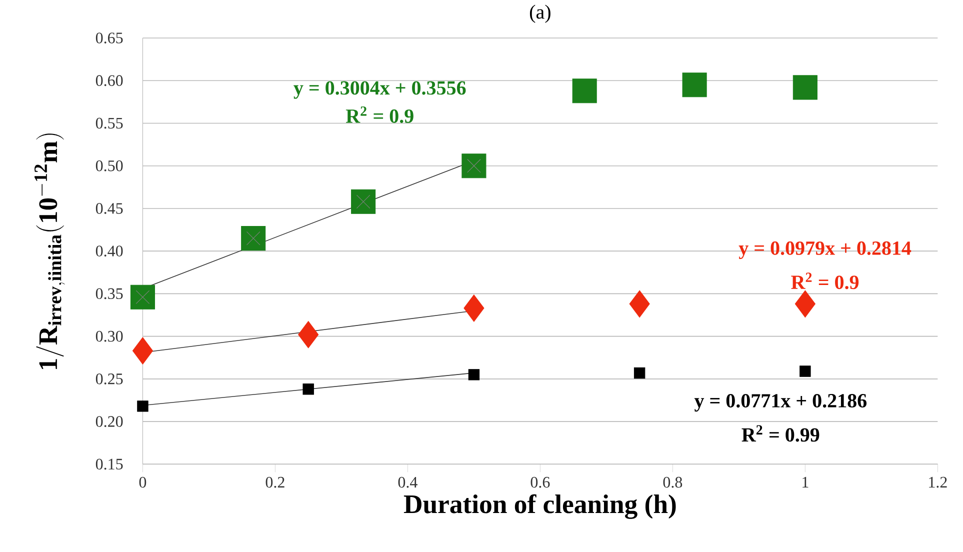  Describe the element at coordinates (109, 166) in the screenshot. I see `y-tick-label: 0.50` at that location.